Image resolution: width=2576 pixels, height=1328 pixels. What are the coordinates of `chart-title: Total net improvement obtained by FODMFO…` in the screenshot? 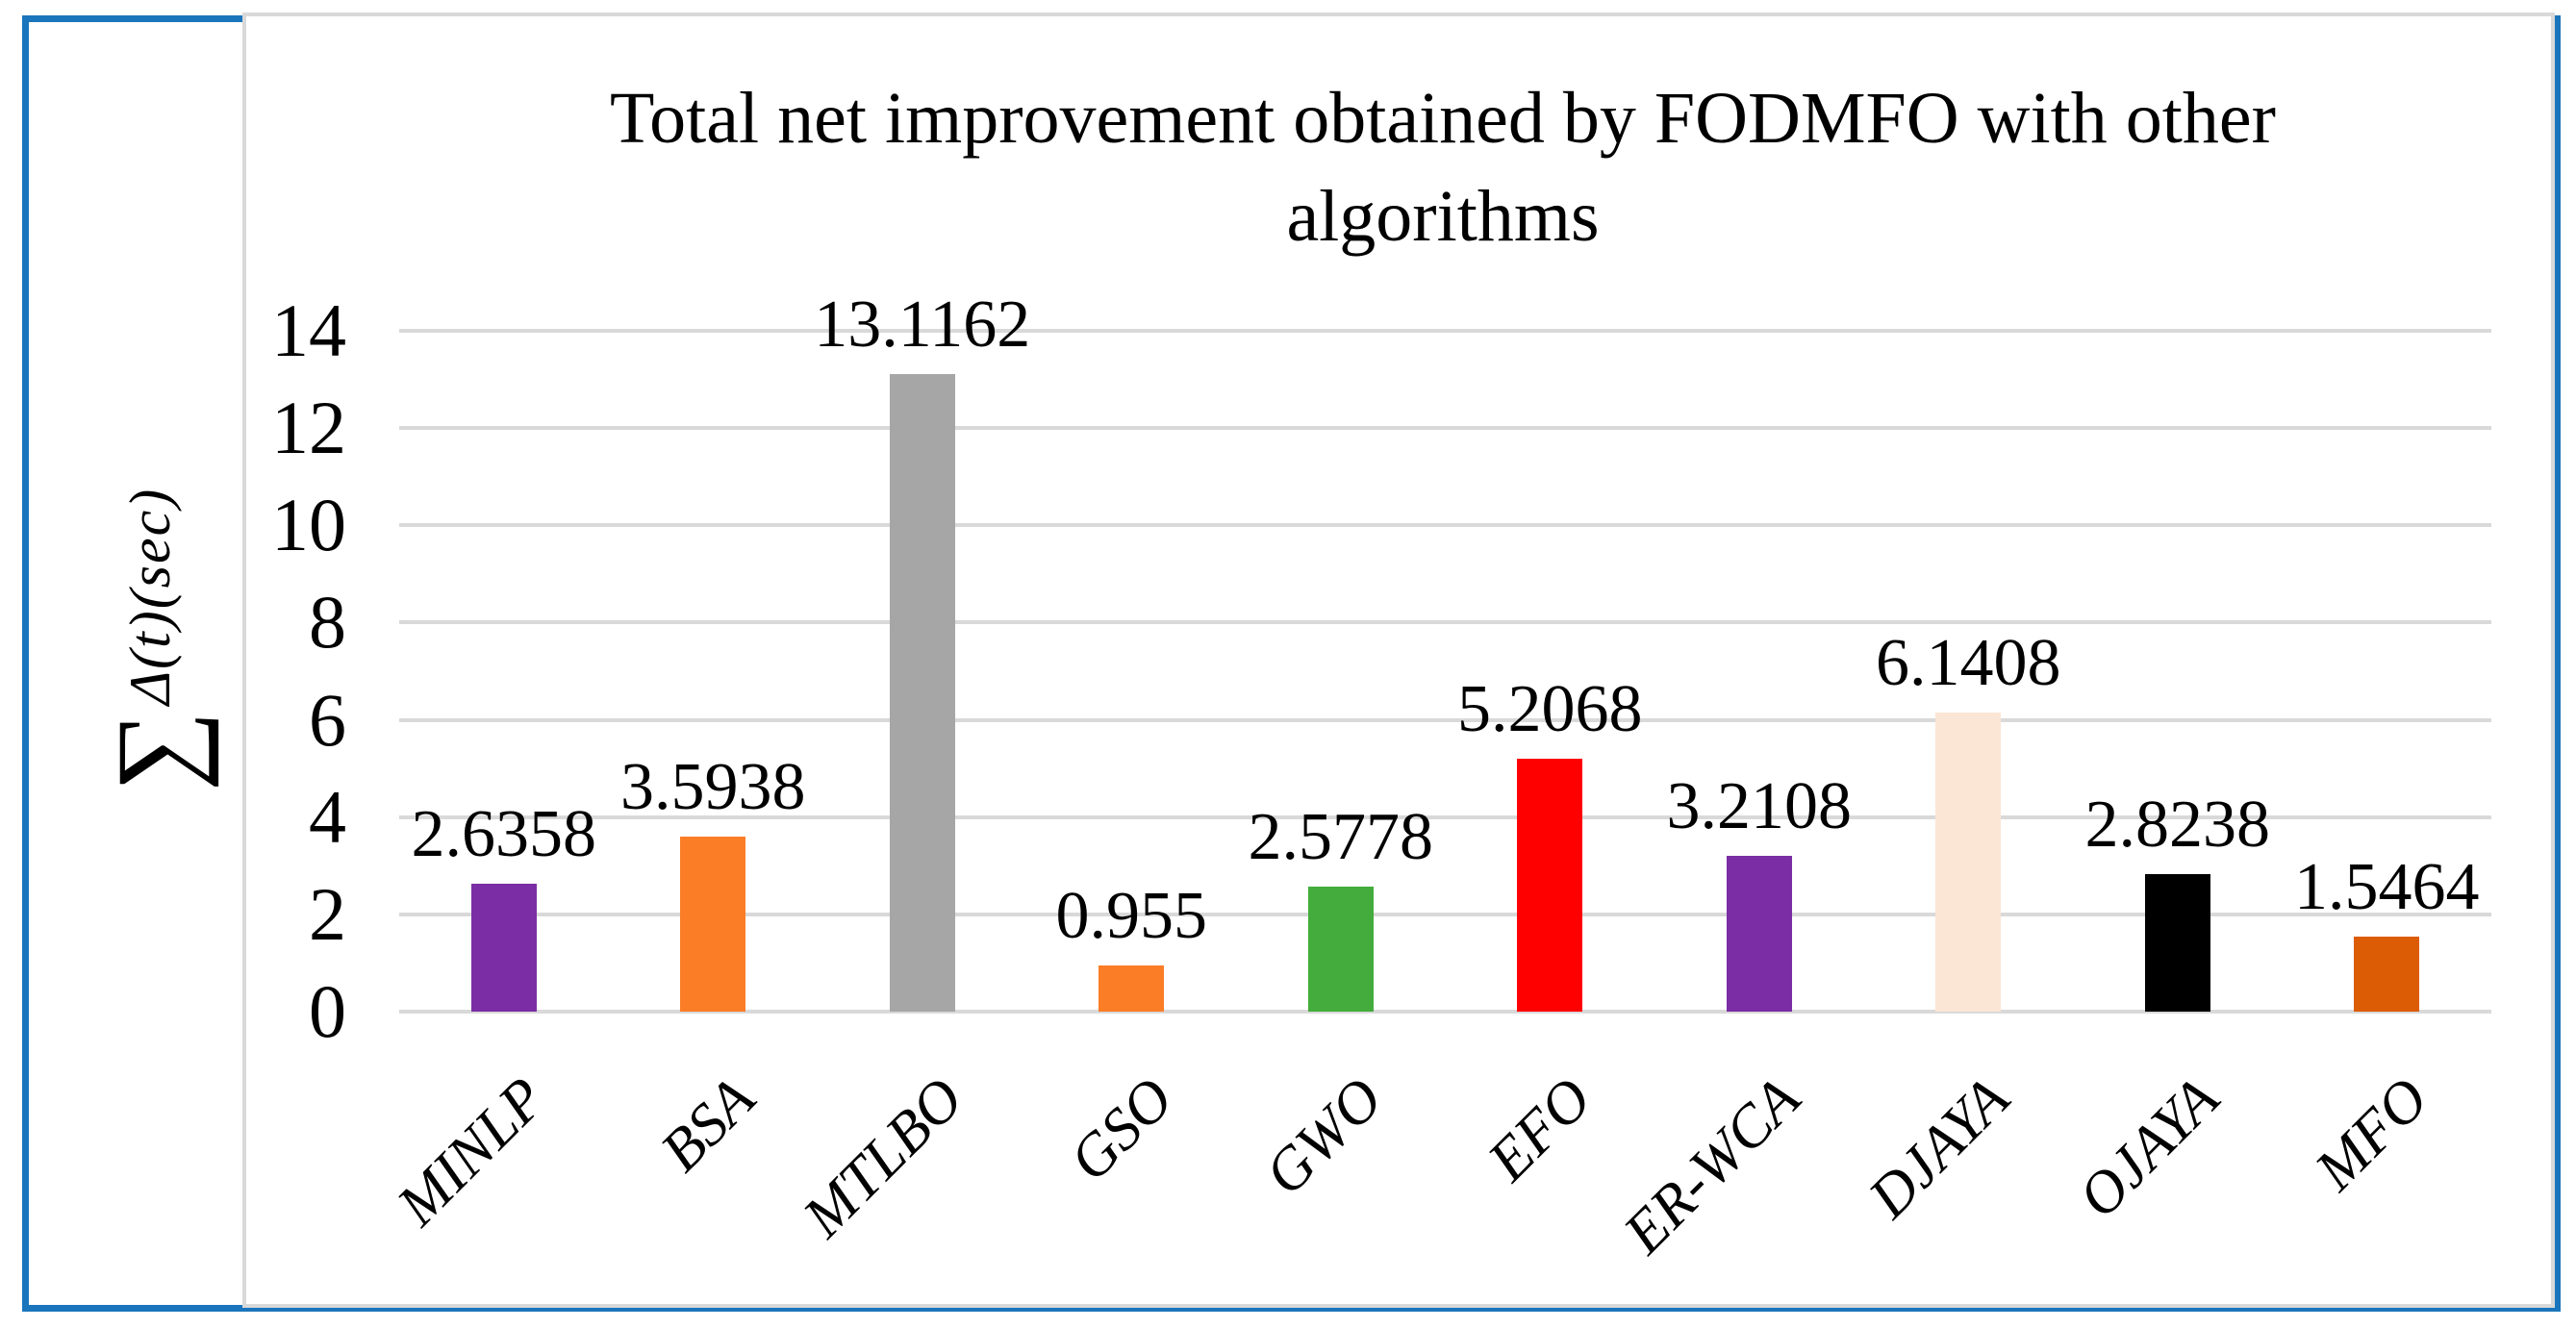 It's located at (1443, 167).